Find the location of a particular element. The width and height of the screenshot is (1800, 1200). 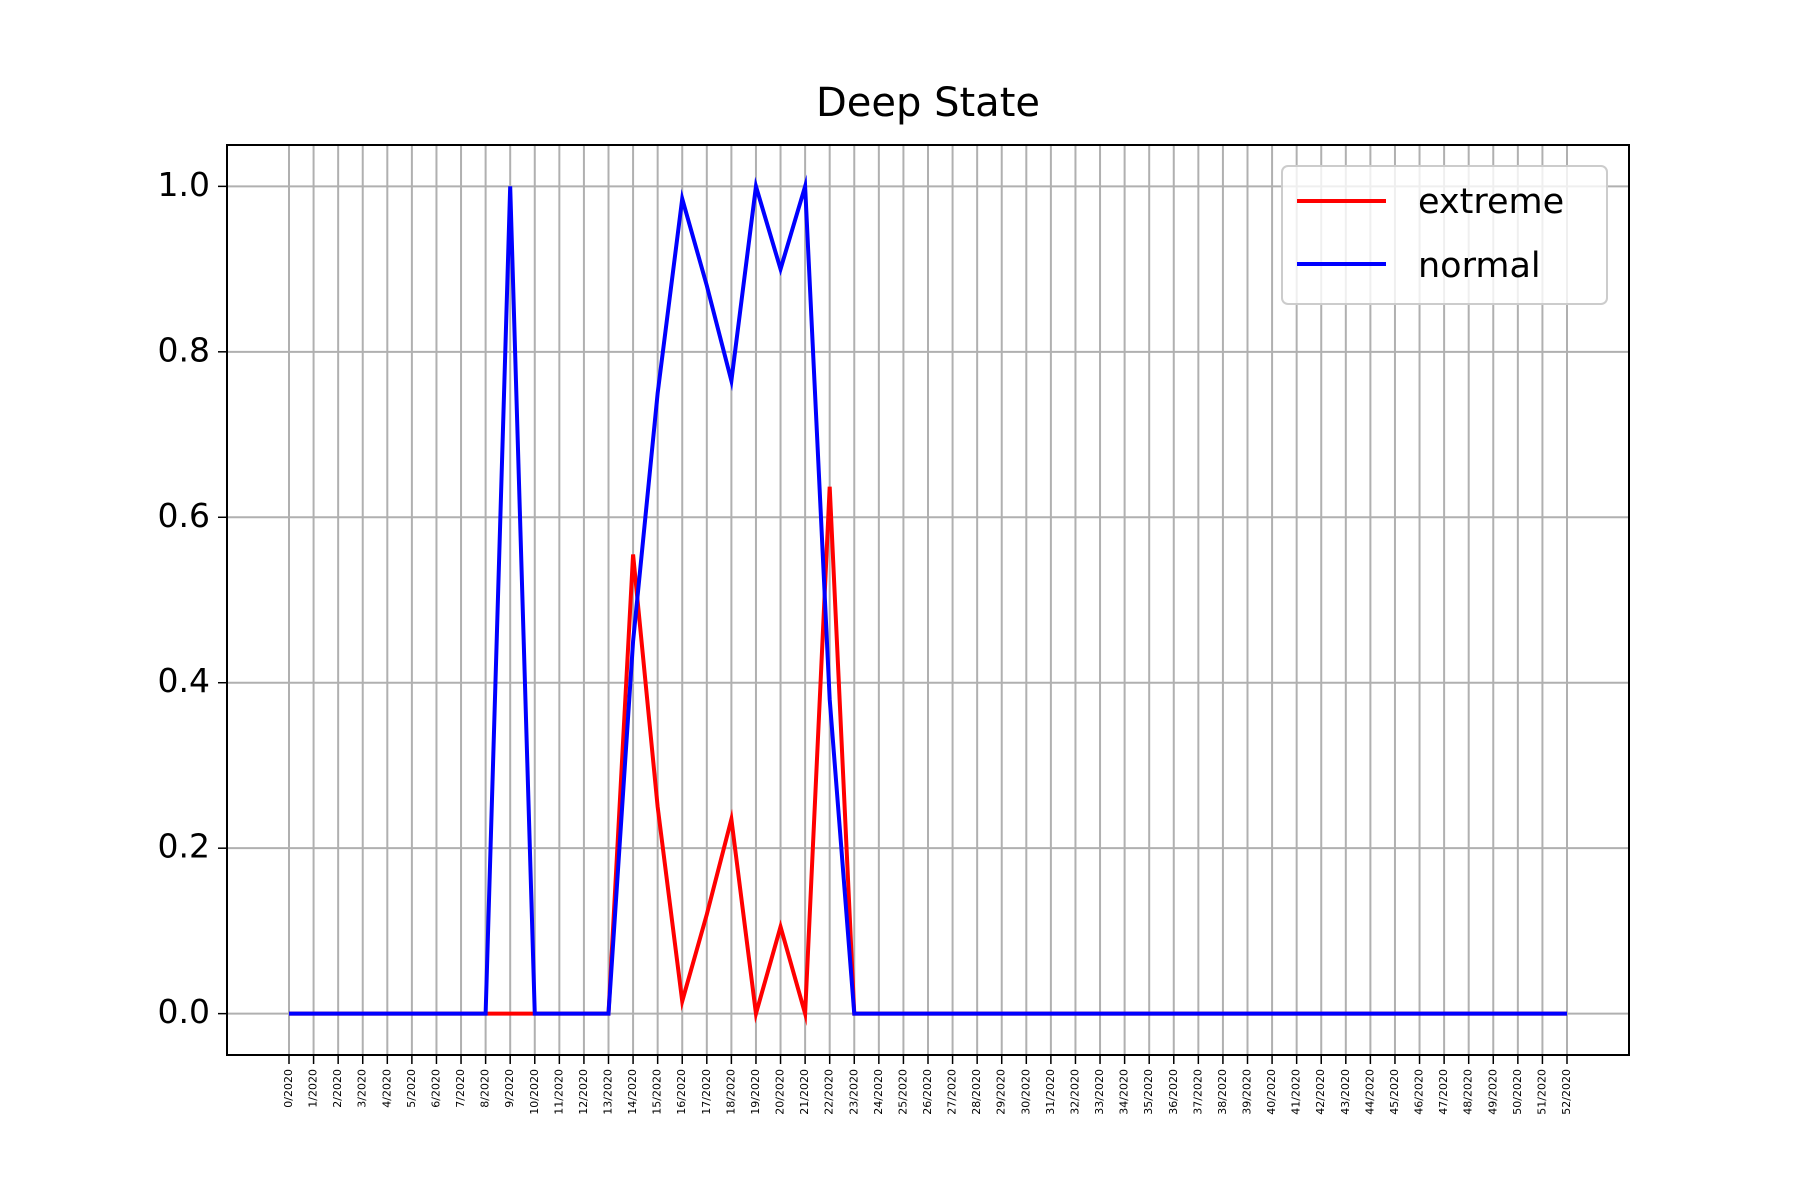

x-tick-label: 52/2020 is located at coordinates (1566, 1092).